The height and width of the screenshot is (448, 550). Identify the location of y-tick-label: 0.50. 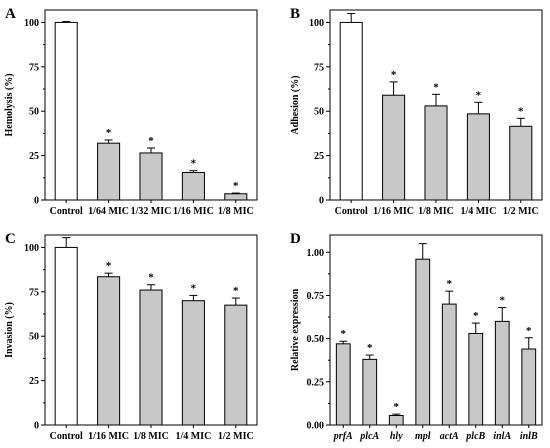
(316, 339).